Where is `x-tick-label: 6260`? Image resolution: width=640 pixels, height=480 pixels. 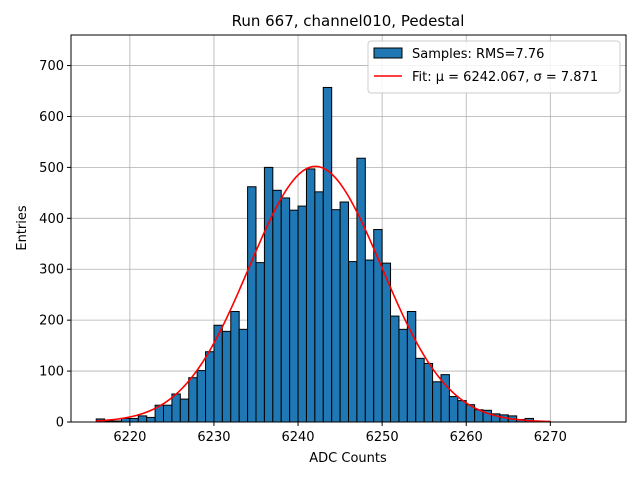
x-tick-label: 6260 is located at coordinates (466, 437).